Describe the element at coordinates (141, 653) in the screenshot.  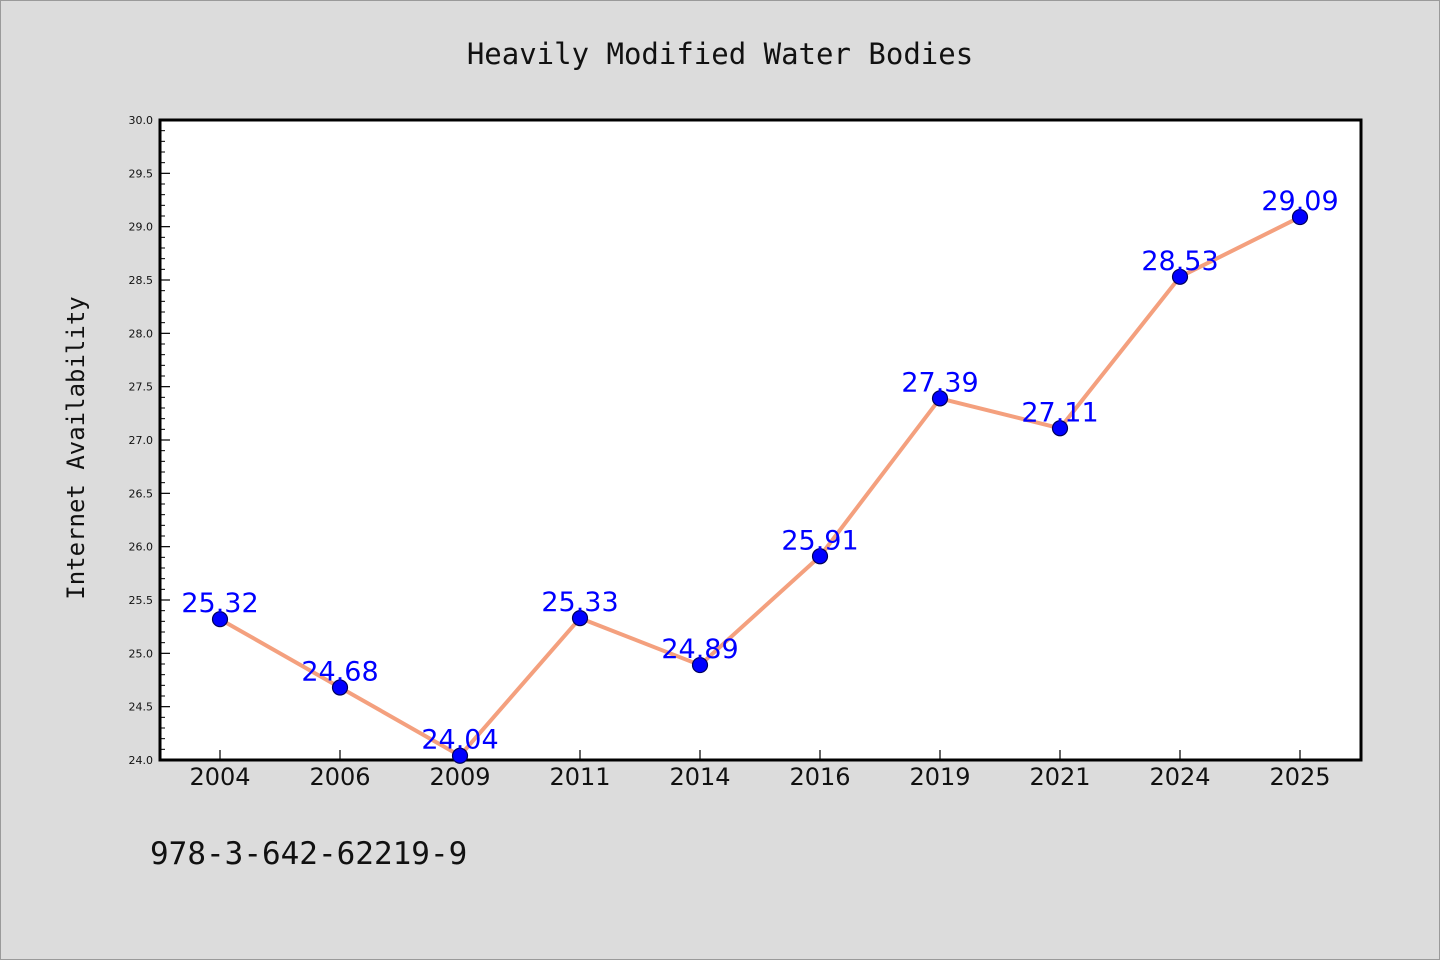
I see `y-tick-label: 25.0` at that location.